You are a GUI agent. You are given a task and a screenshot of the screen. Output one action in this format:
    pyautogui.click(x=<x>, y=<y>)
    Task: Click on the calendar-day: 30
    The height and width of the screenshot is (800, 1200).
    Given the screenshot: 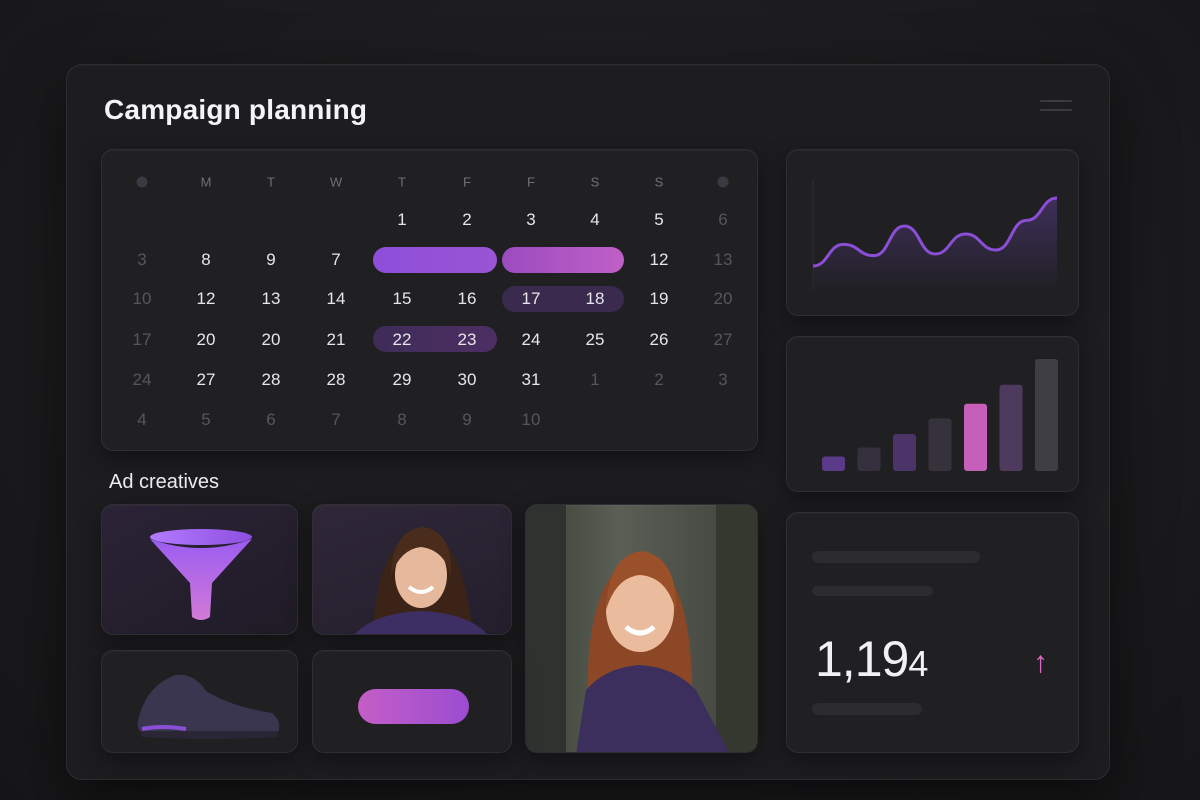 What is the action you would take?
    pyautogui.click(x=467, y=379)
    